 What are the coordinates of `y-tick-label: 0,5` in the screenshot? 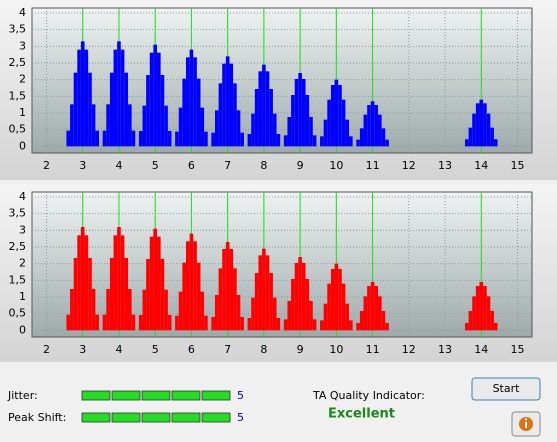 It's located at (18, 129).